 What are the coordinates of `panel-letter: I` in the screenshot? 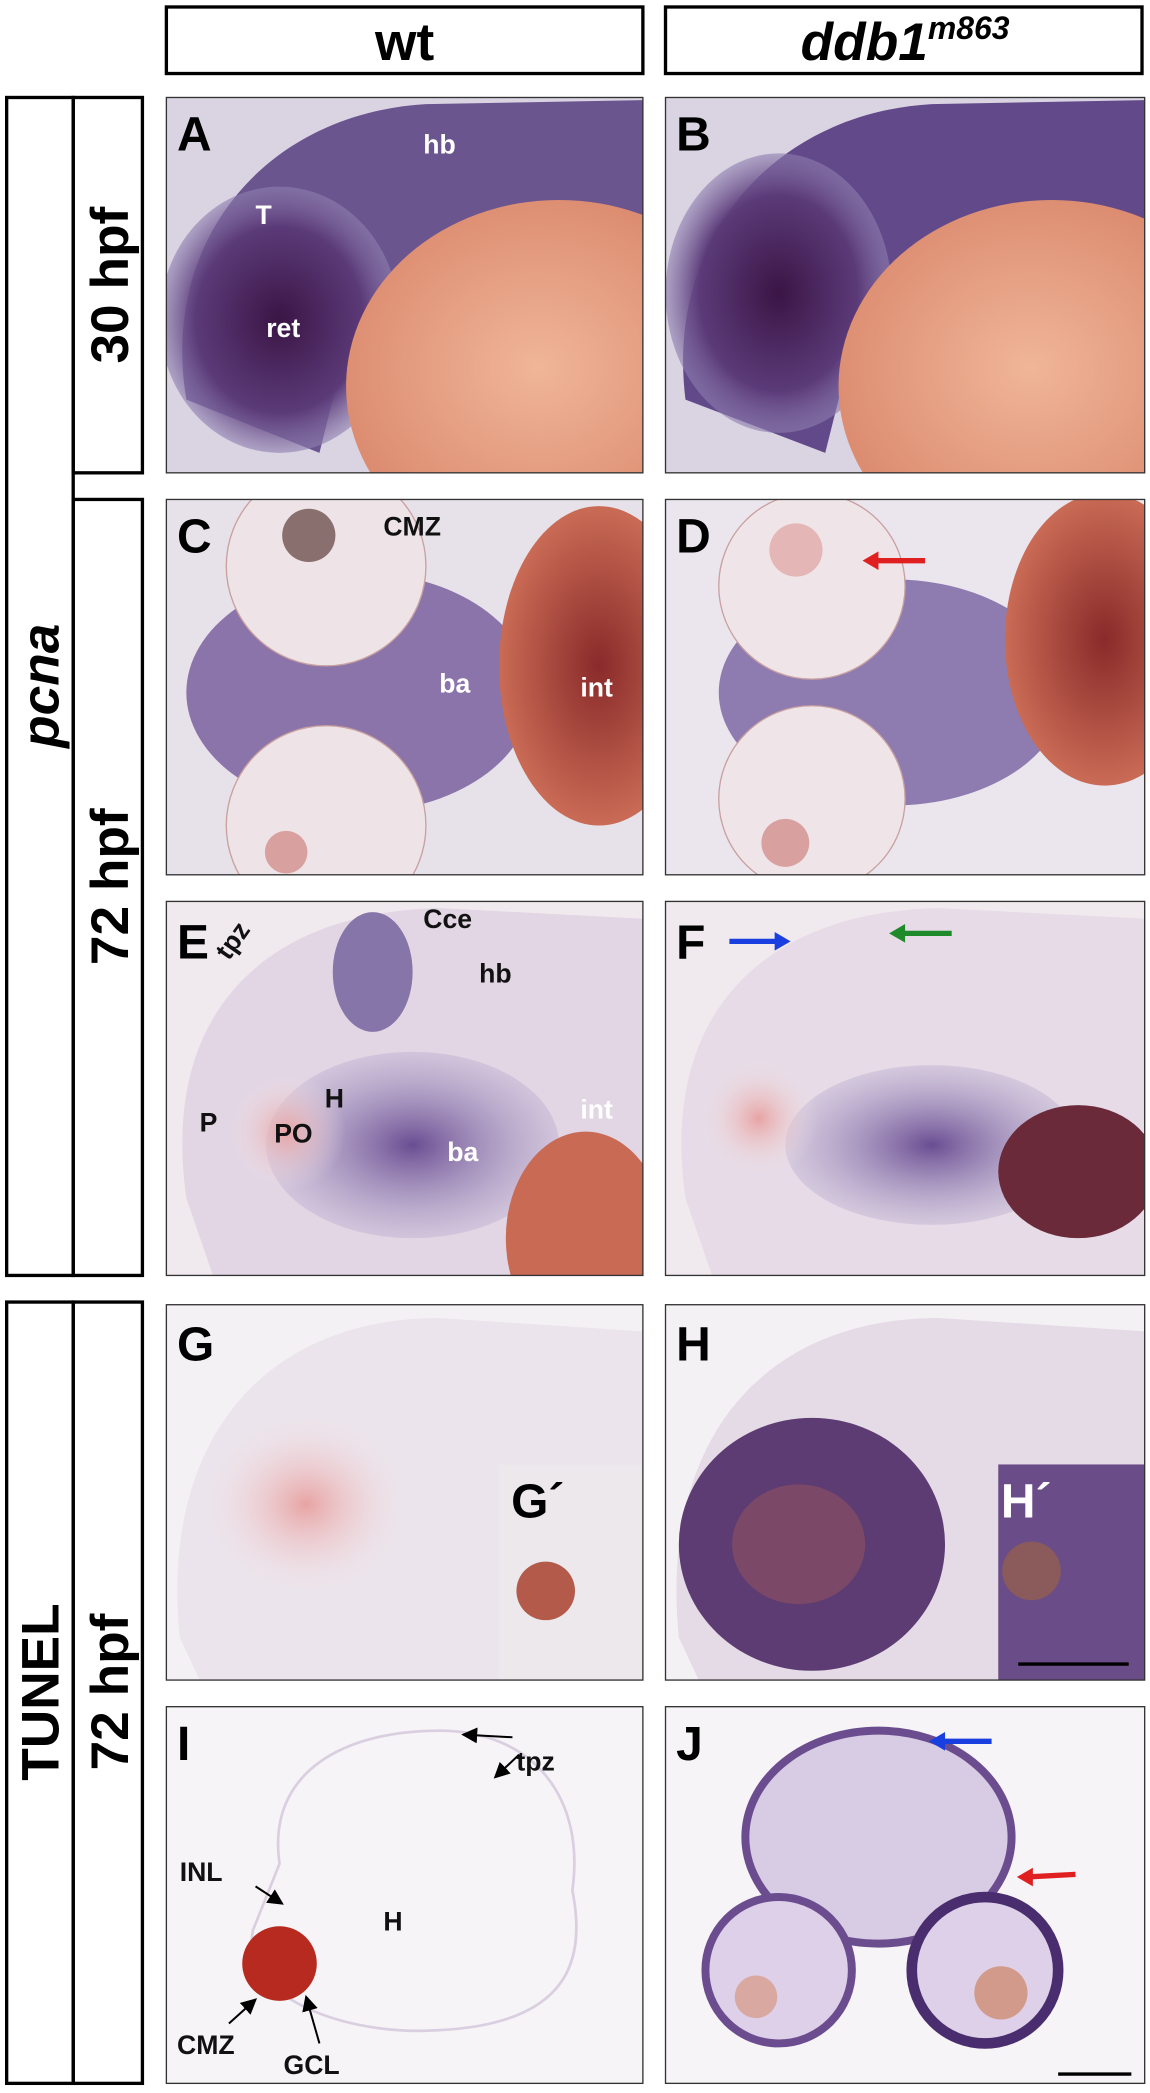 It's located at (183, 1744).